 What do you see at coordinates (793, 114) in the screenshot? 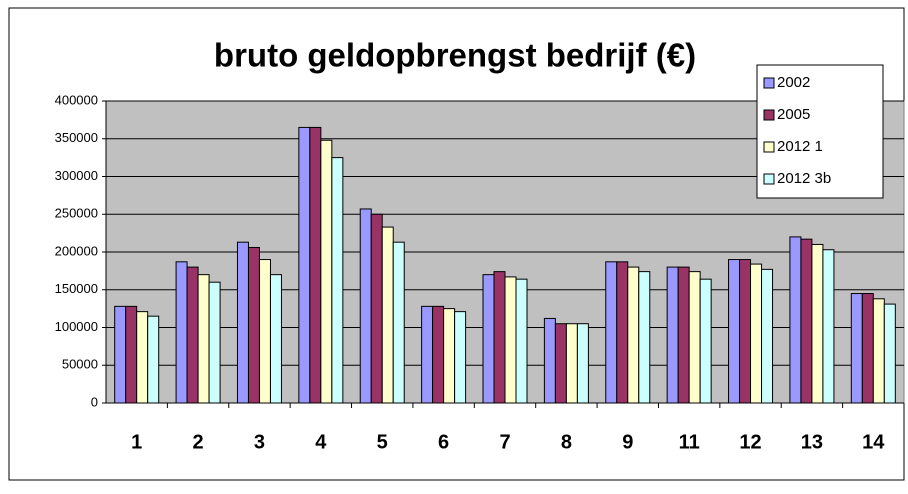
I see `legend-label: 2005` at bounding box center [793, 114].